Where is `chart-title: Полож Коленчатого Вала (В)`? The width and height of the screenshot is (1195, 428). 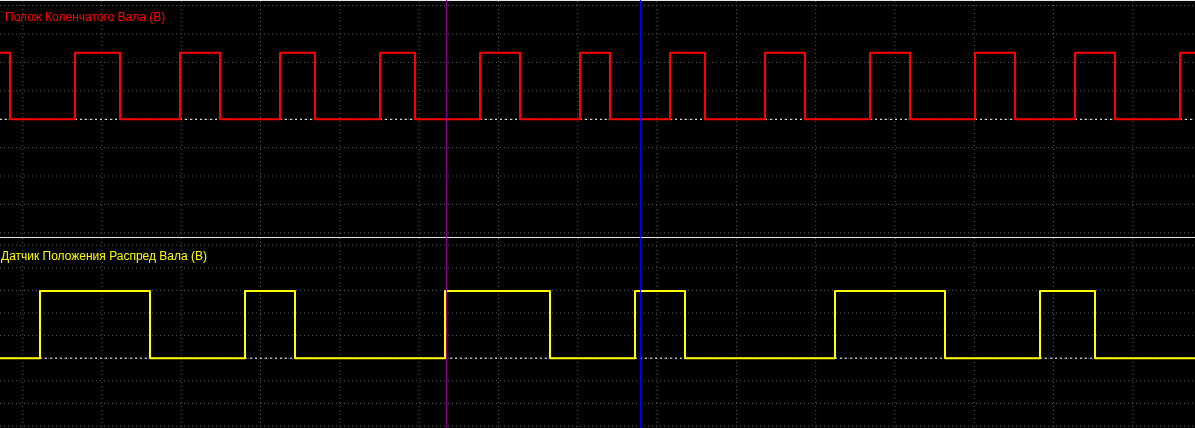
chart-title: Полож Коленчатого Вала (В) is located at coordinates (85, 17).